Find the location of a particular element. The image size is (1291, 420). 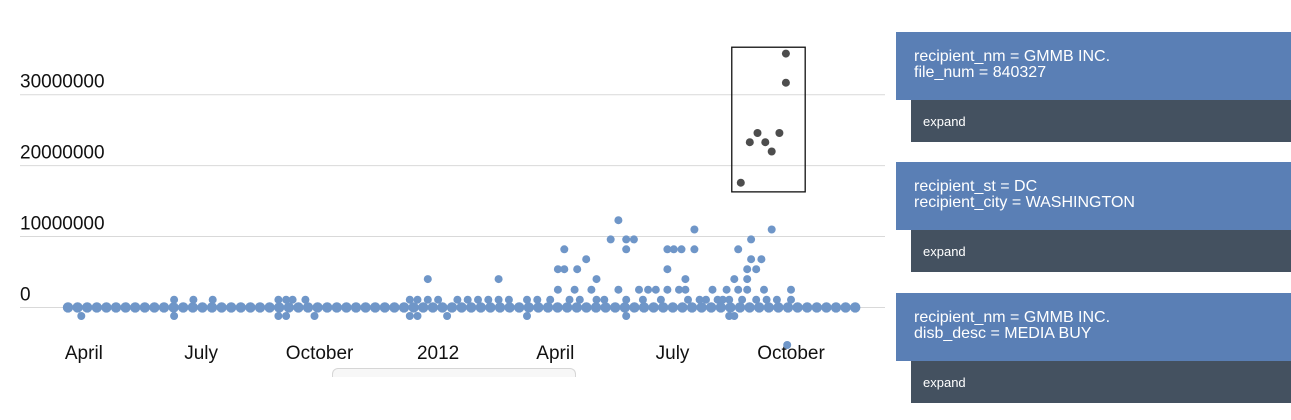

y-axis: 0 10000000 20000000 30000000 is located at coordinates (62, 189).